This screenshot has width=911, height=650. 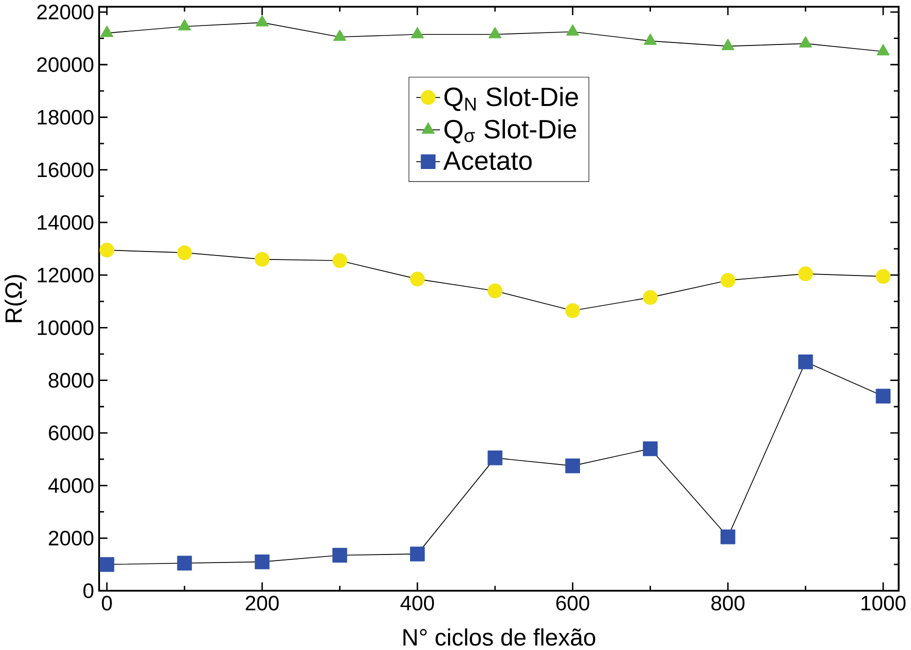 I want to click on y-tick-label: 14000, so click(x=66, y=222).